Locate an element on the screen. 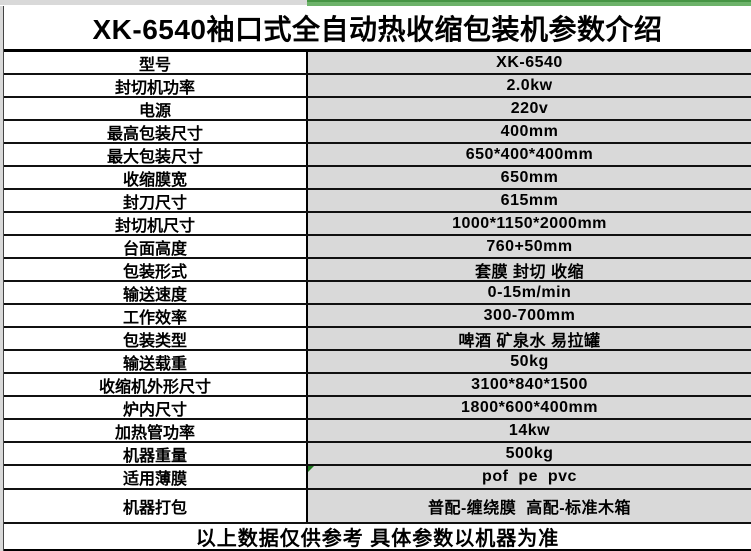 The image size is (751, 551). page-title: XK-6540袖口式全自动热收缩包装机参数介绍 is located at coordinates (377, 29).